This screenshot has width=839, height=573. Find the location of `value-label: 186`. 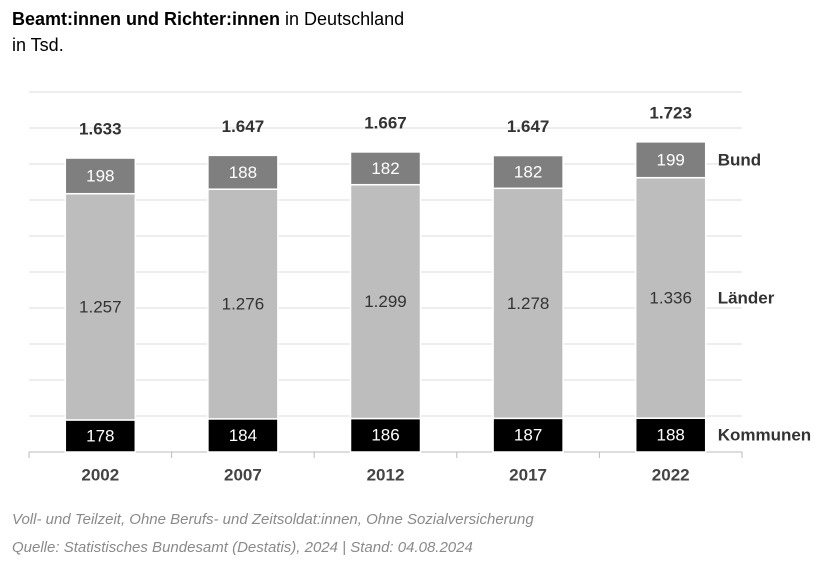

value-label: 186 is located at coordinates (385, 435).